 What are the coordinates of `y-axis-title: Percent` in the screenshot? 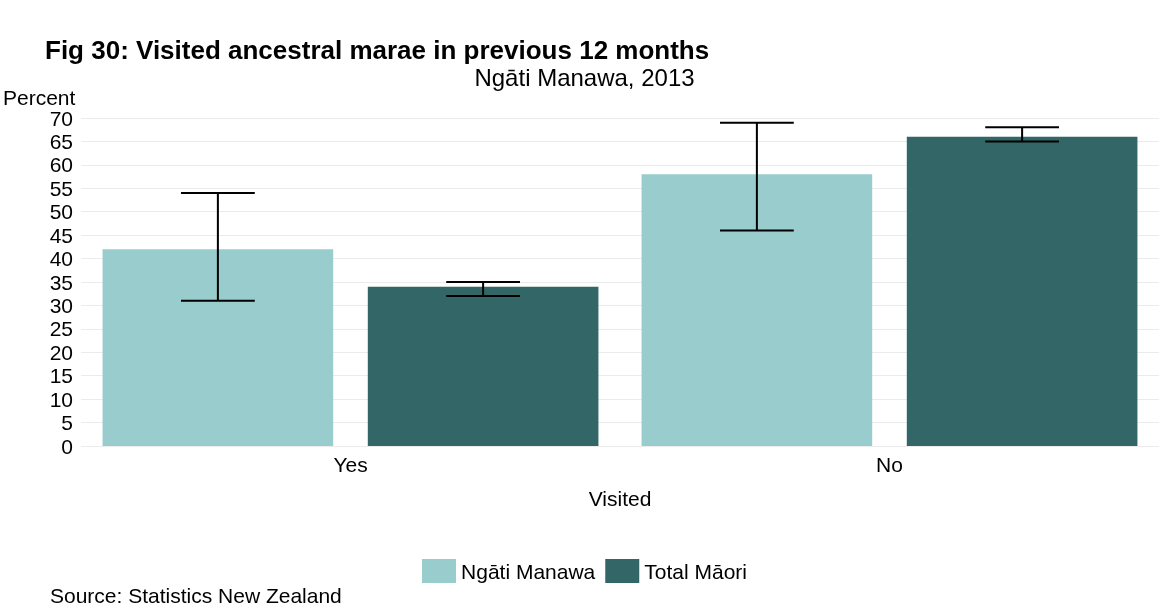 It's located at (39, 97).